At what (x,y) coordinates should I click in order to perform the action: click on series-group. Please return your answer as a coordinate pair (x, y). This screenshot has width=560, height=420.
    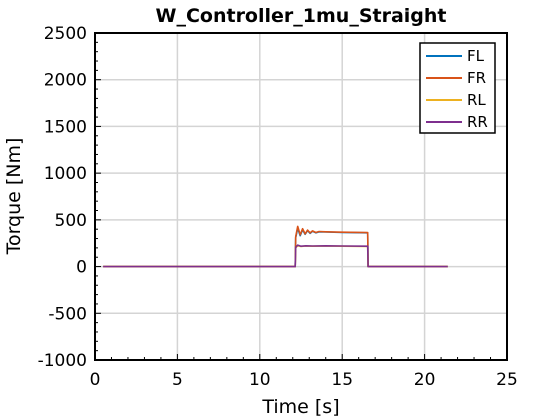
    Looking at the image, I should click on (275, 246).